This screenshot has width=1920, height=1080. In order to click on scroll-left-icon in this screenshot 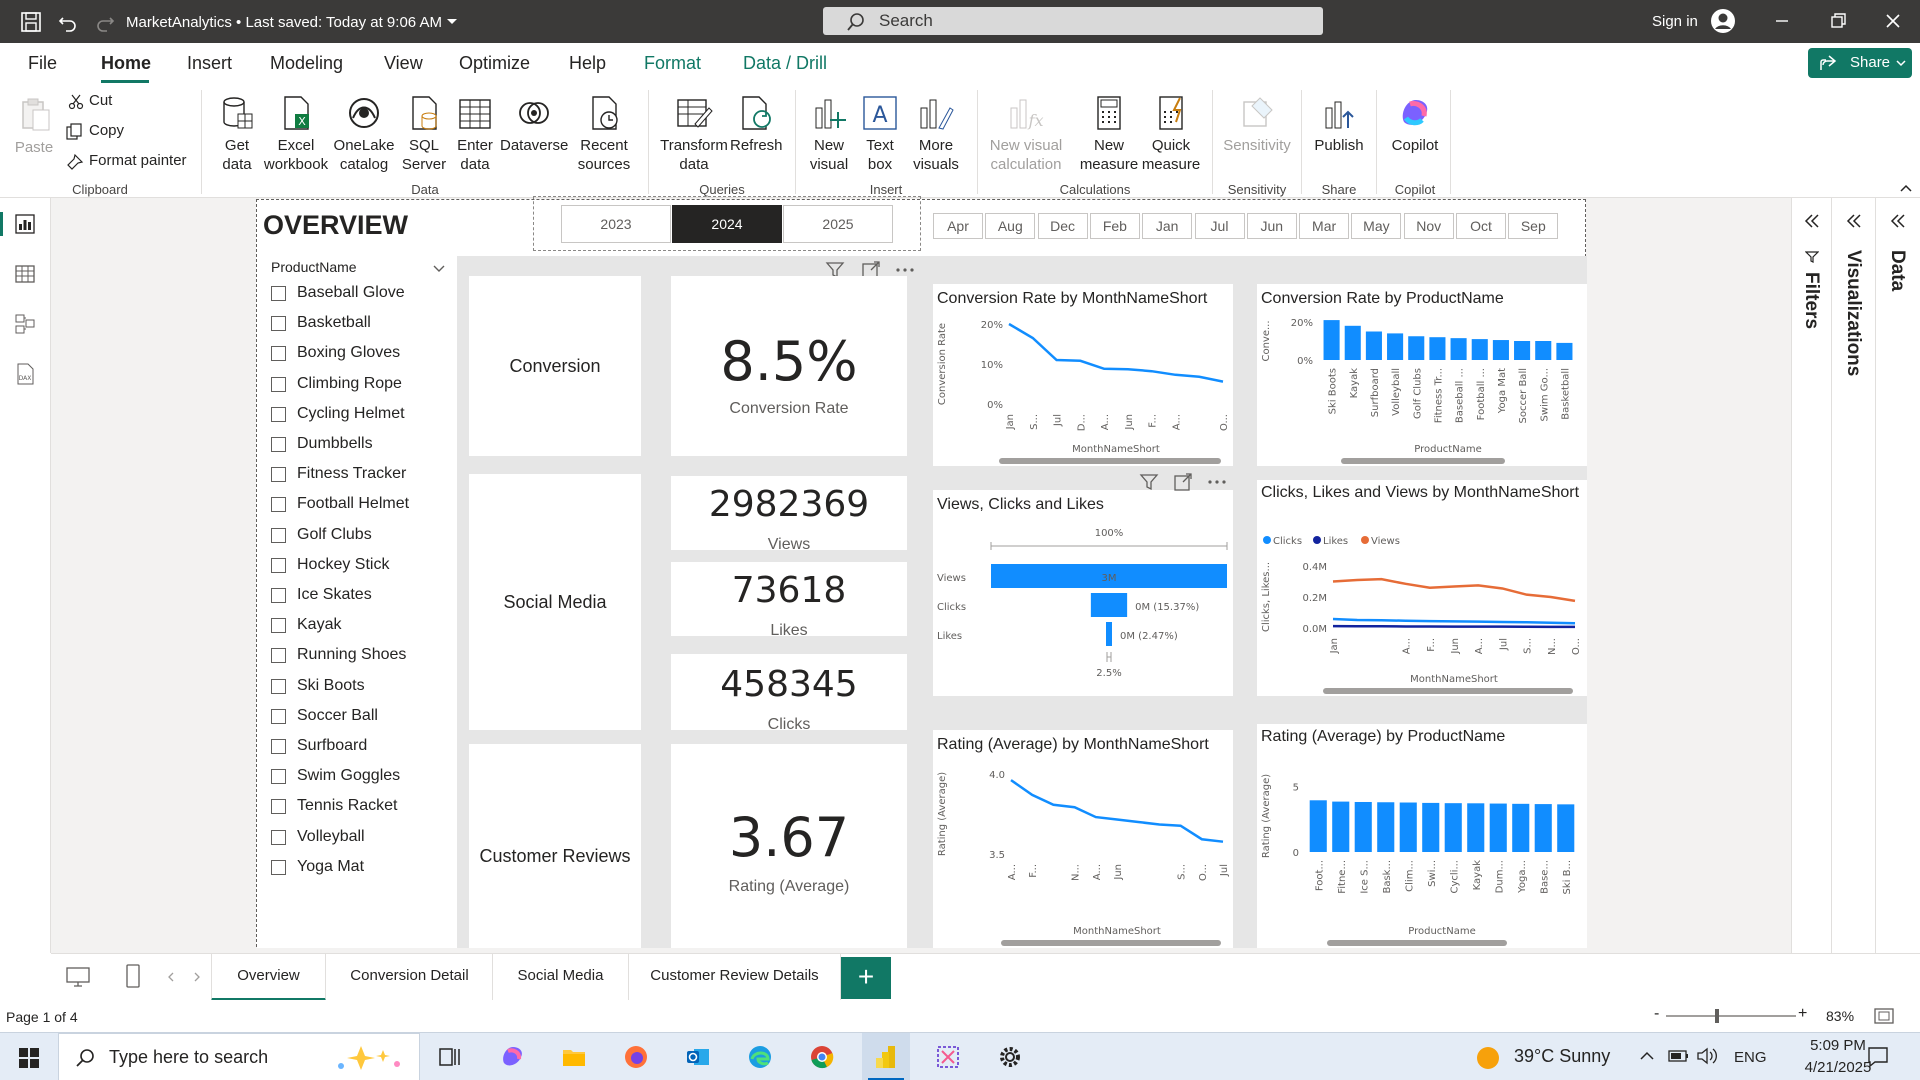, I will do `click(171, 977)`.